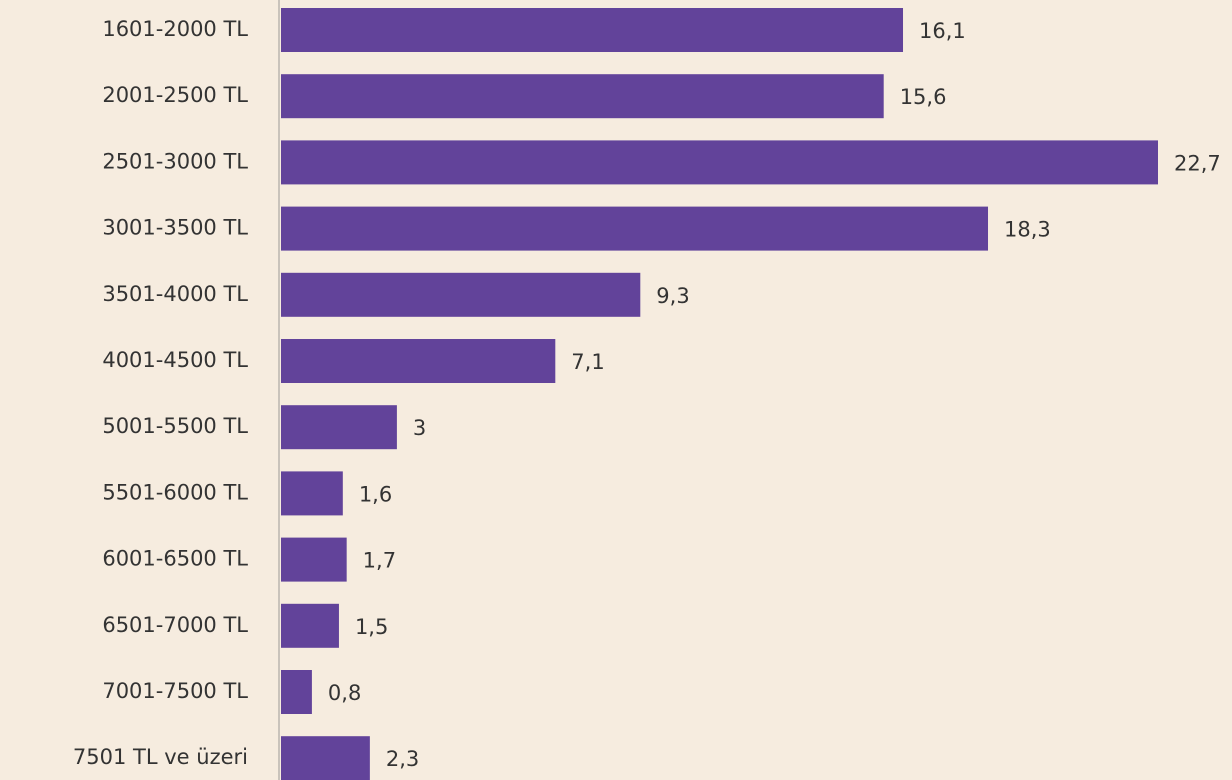 The height and width of the screenshot is (780, 1232). I want to click on category-label: 7501 TL ve üzeri, so click(160, 757).